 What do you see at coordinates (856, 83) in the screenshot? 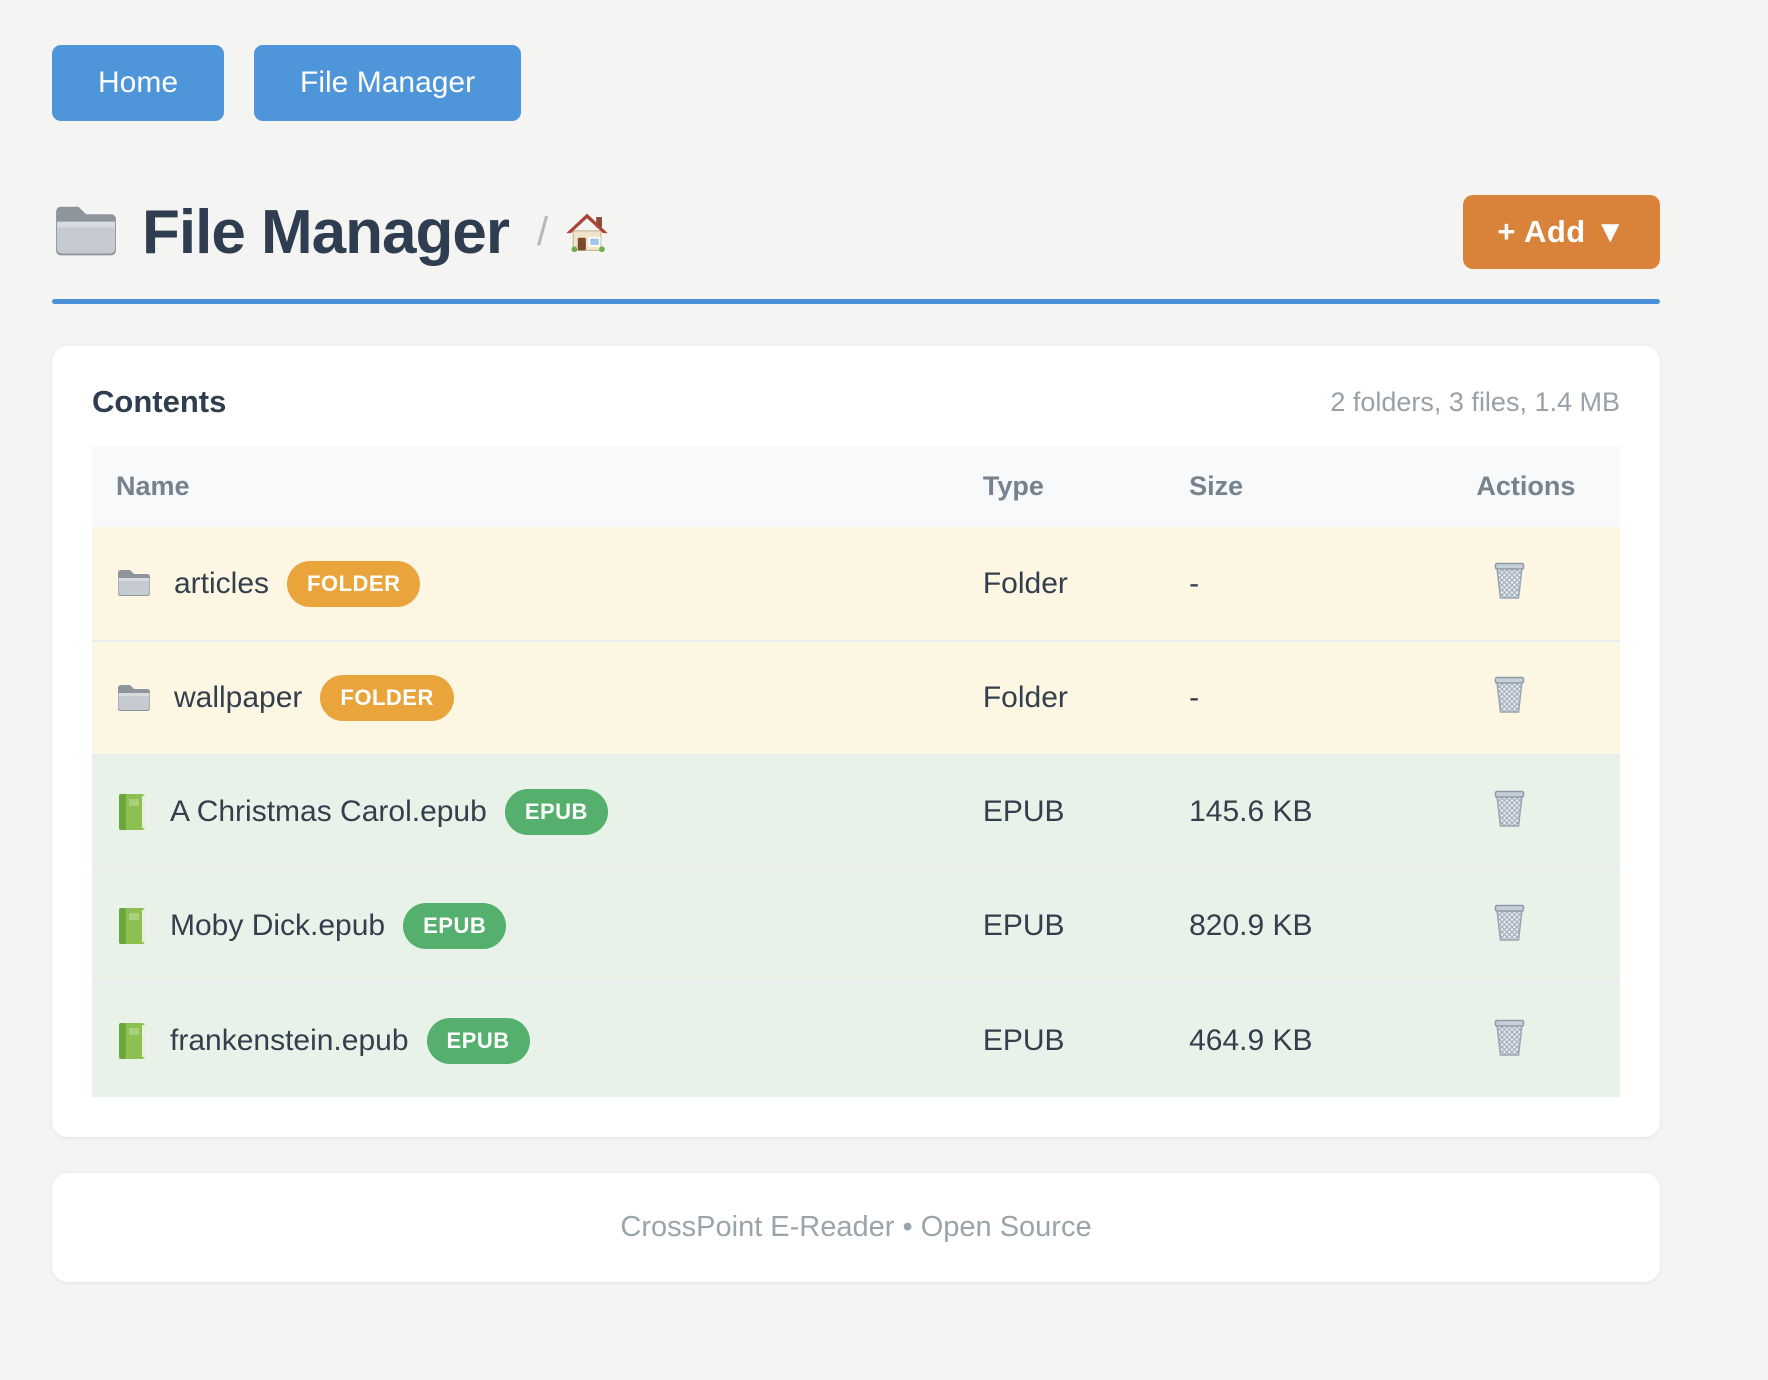
I see `top-nav: Home File Manager` at bounding box center [856, 83].